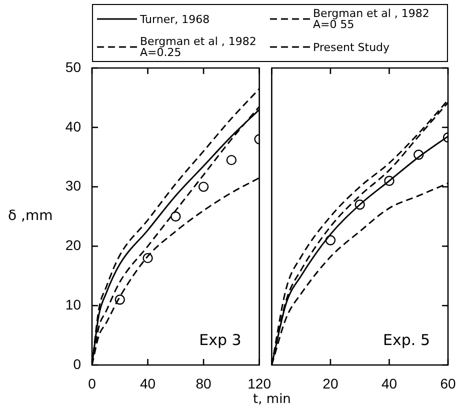 The image size is (459, 412). What do you see at coordinates (330, 383) in the screenshot?
I see `x-tick-label: 20` at bounding box center [330, 383].